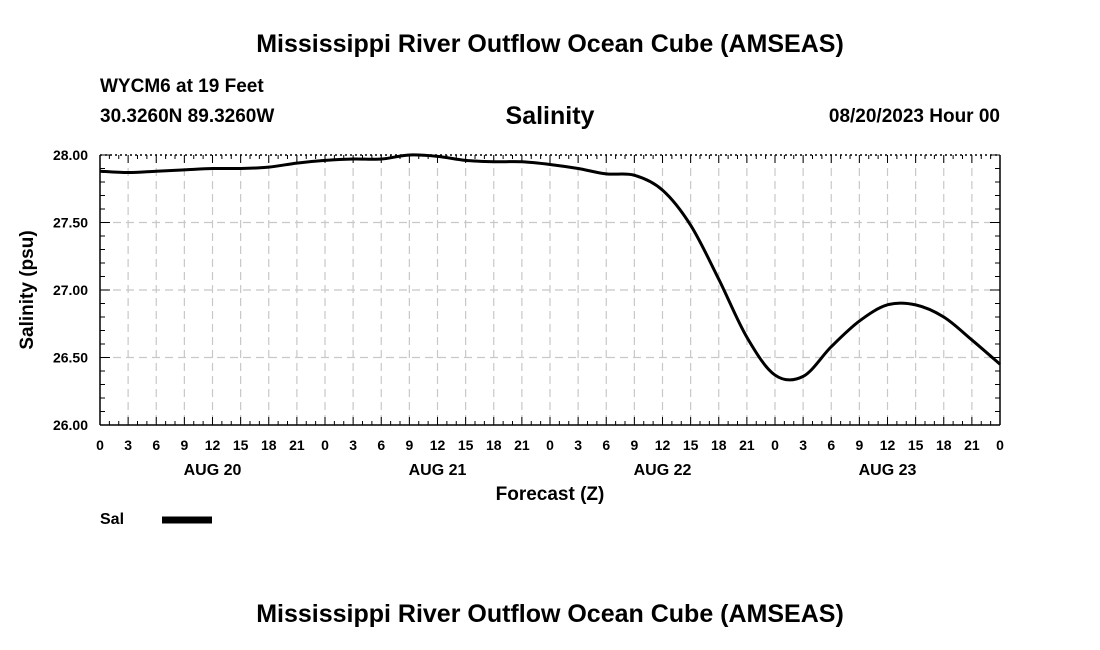 This screenshot has width=1100, height=650. I want to click on y-tick-label: 28.00, so click(70, 155).